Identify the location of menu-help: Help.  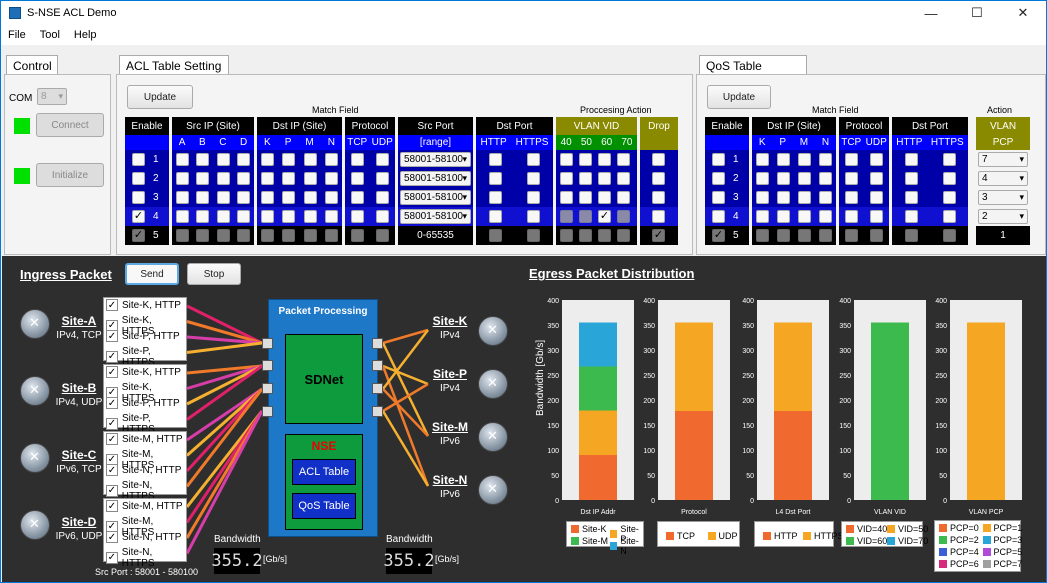
(85, 35).